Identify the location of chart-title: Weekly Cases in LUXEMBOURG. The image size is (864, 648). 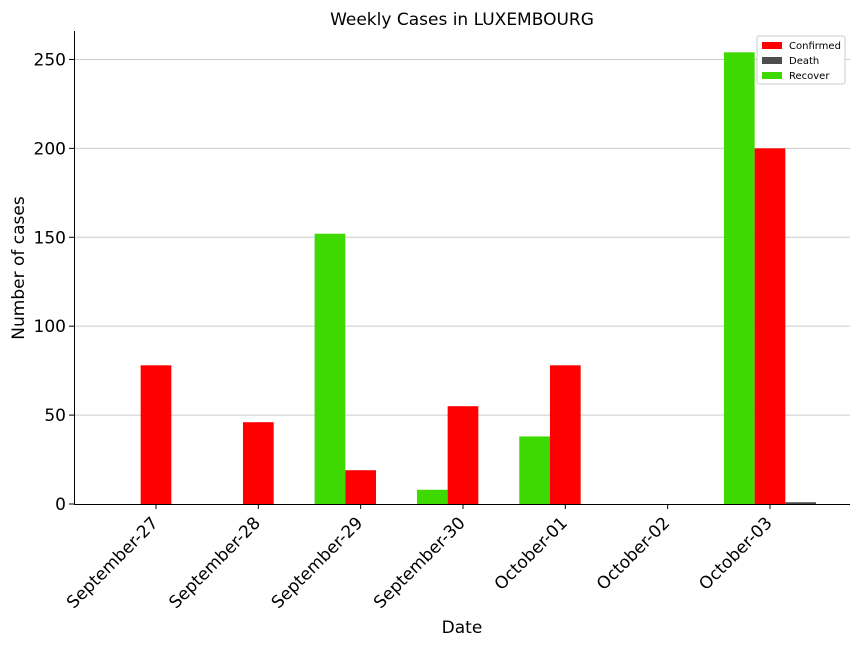
(462, 20).